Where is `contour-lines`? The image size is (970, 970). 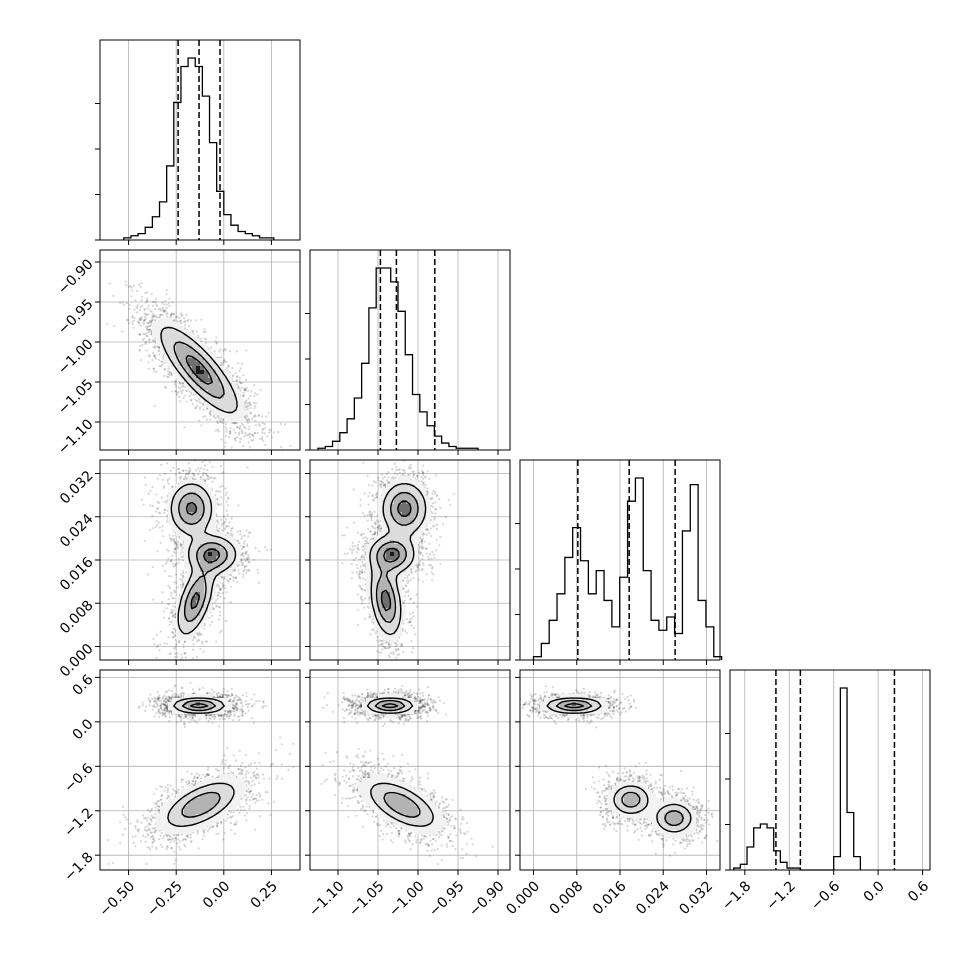
contour-lines is located at coordinates (199, 370).